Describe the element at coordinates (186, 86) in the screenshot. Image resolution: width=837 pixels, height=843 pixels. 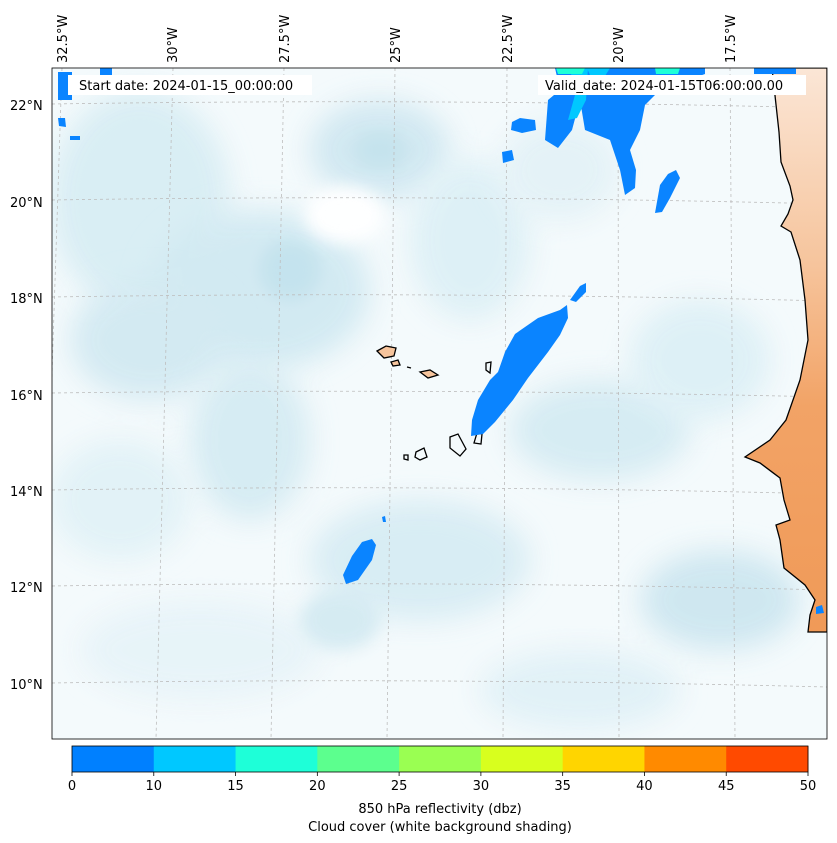
I see `start-date-label: Start date: 2024-01-15_00:00:00` at that location.